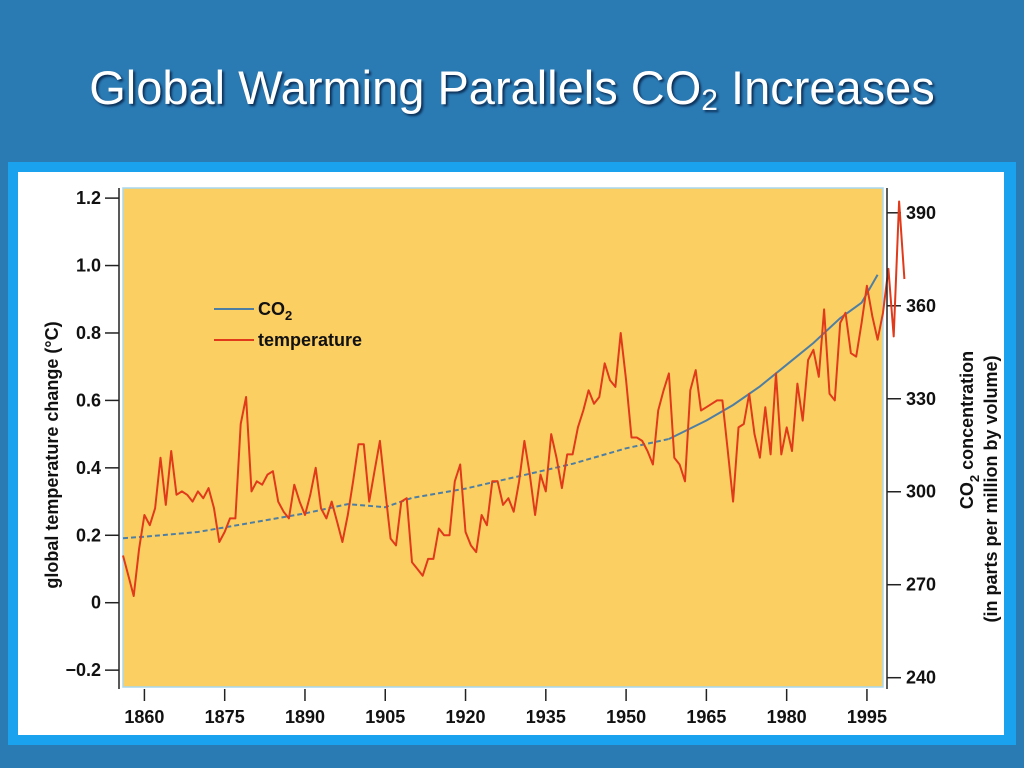  What do you see at coordinates (385, 717) in the screenshot?
I see `x-tick-label: 1905` at bounding box center [385, 717].